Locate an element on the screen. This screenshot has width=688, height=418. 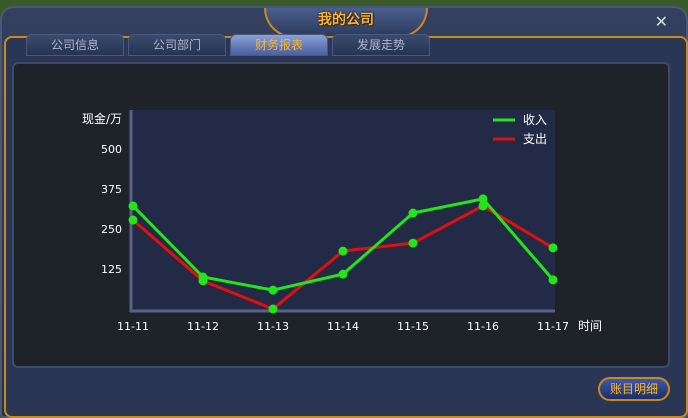
x-tick-label: 11-14 is located at coordinates (343, 326).